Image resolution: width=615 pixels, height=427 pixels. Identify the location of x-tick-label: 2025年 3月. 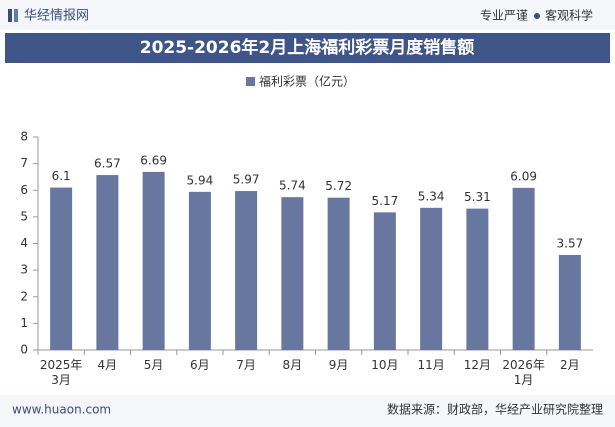
(61, 372).